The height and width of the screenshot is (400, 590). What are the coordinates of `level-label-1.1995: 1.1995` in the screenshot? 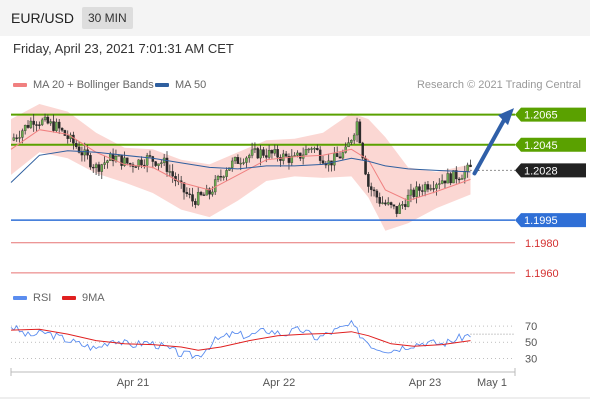 It's located at (541, 221).